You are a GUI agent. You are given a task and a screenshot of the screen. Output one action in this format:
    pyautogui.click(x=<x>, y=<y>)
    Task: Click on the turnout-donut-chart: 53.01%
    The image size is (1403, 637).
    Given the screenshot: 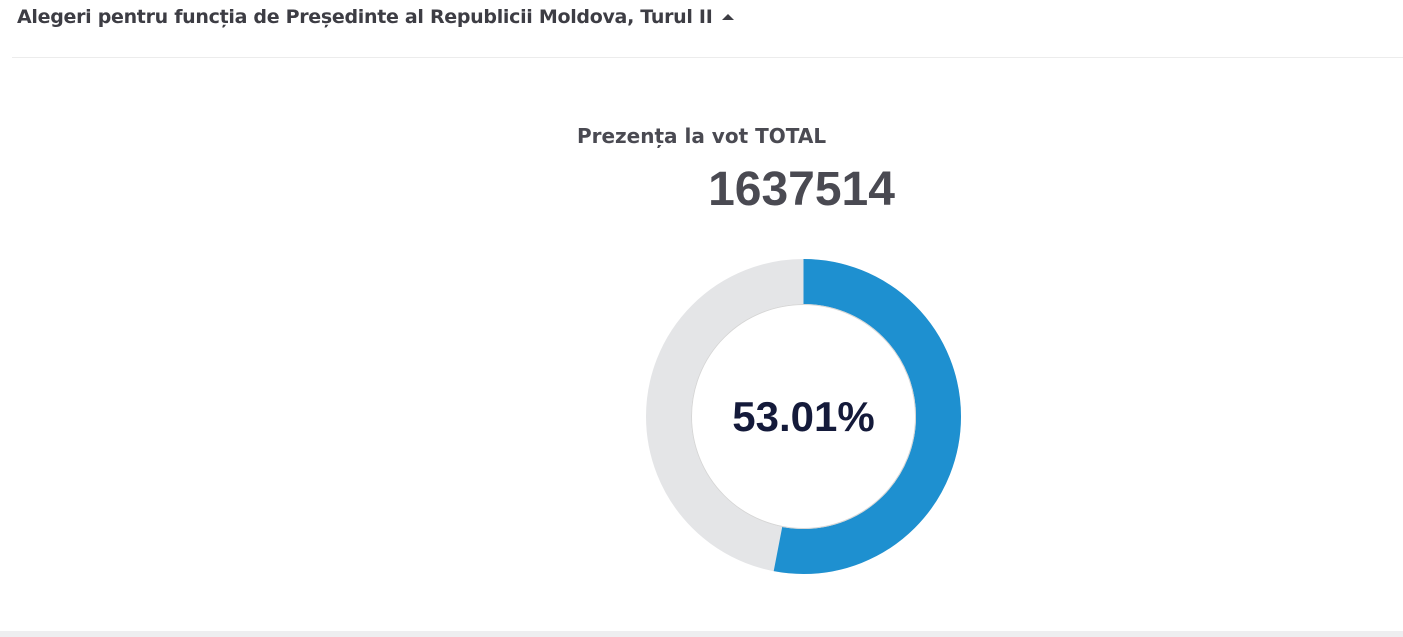 What is the action you would take?
    pyautogui.click(x=803, y=416)
    